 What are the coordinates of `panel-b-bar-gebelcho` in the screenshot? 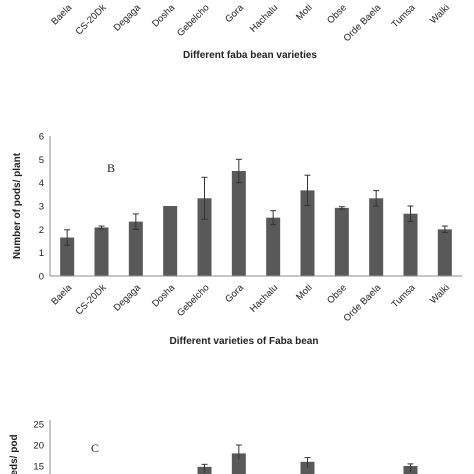 It's located at (204, 237).